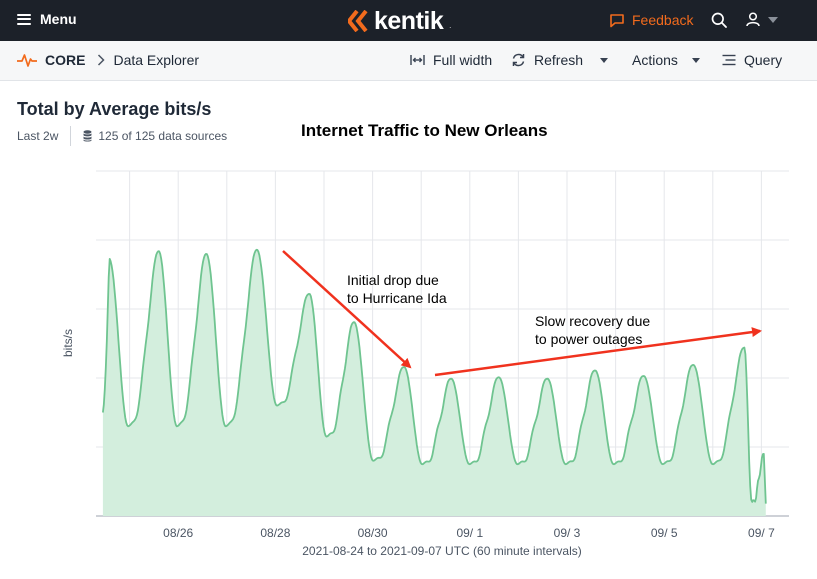 Image resolution: width=817 pixels, height=579 pixels. What do you see at coordinates (397, 298) in the screenshot?
I see `drop-annotation-line2: to Hurricane Ida` at bounding box center [397, 298].